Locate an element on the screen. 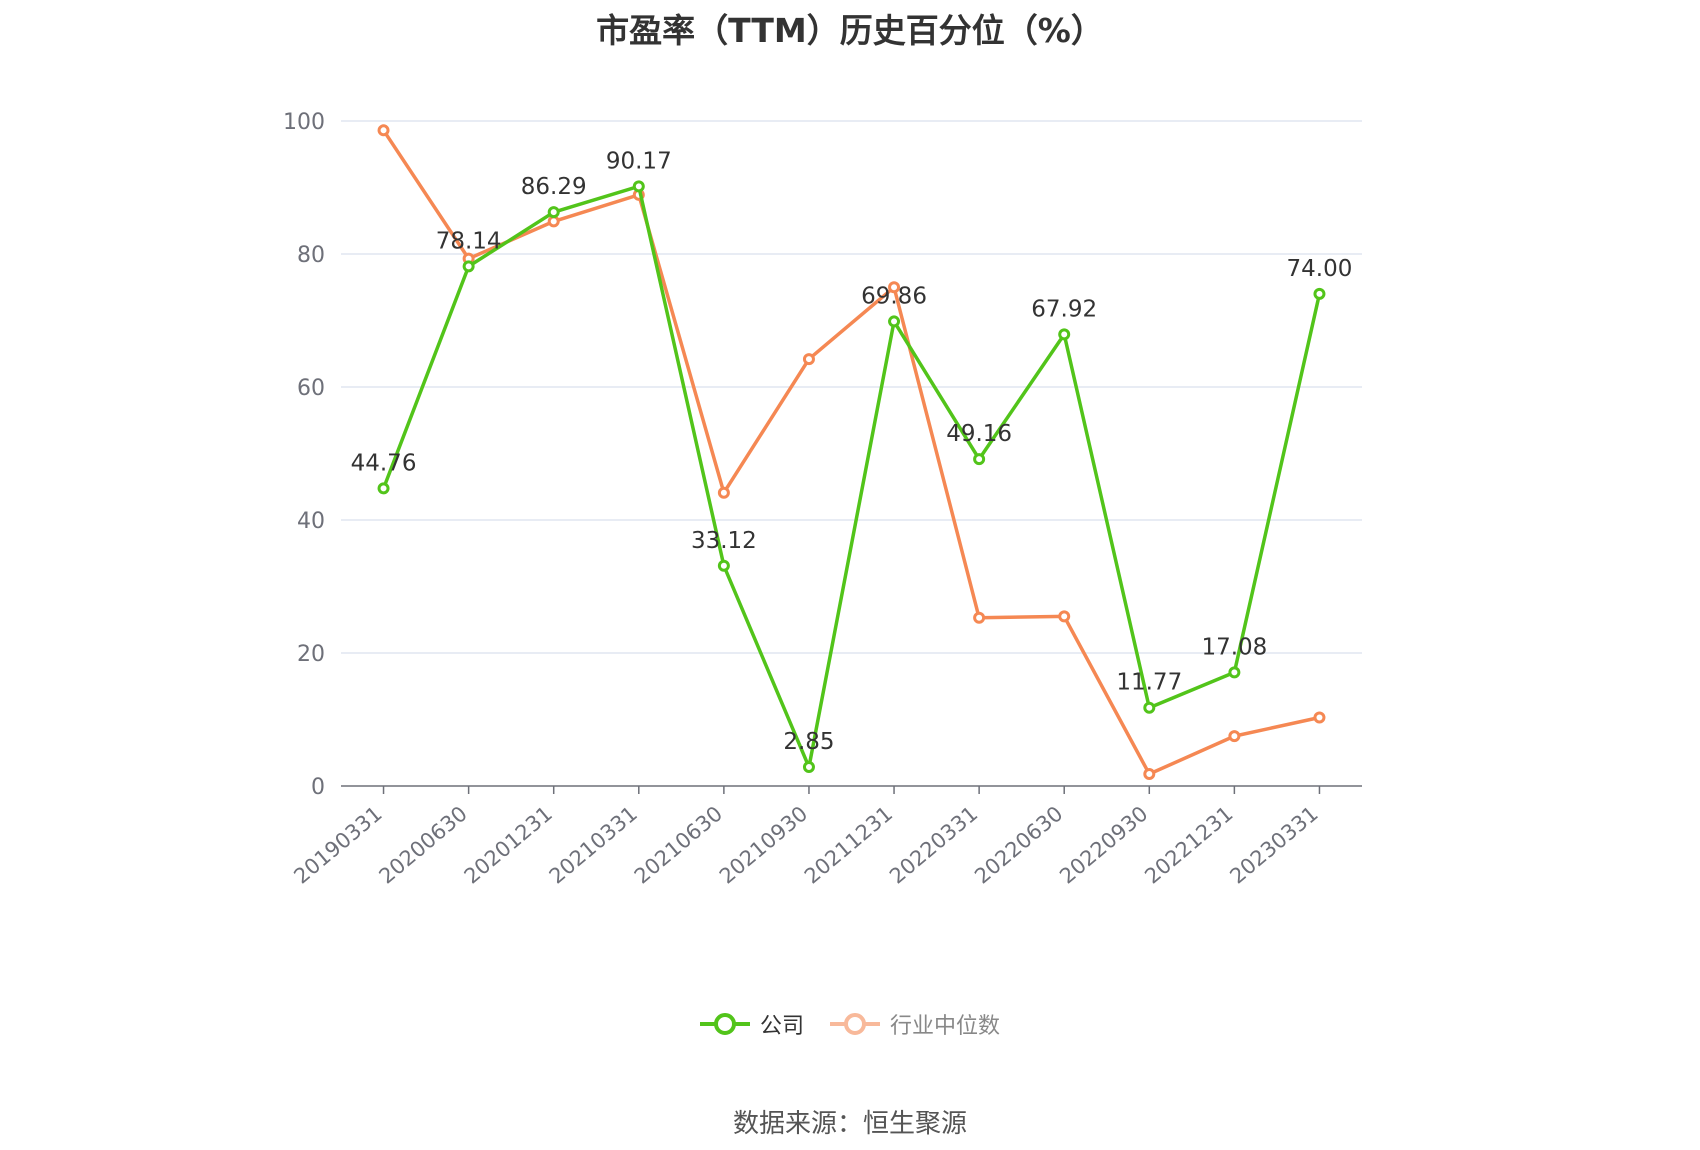 This screenshot has height=1150, width=1700. y-tick-label: 60 is located at coordinates (311, 388).